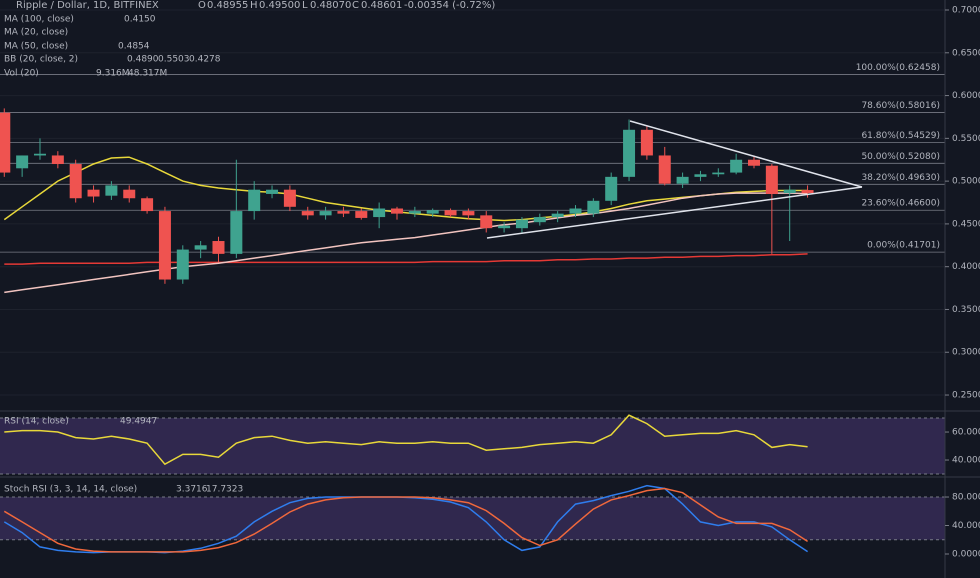 This screenshot has width=980, height=578. Describe the element at coordinates (192, 490) in the screenshot. I see `legend-value: 3.3716` at that location.